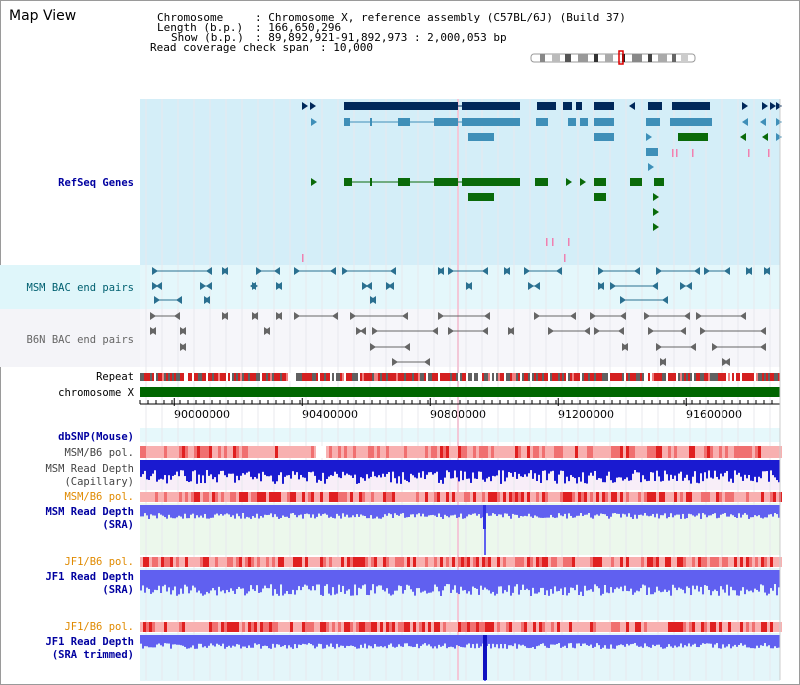  Describe the element at coordinates (80, 288) in the screenshot. I see `msm-bac-label: MSM BAC end pairs` at that location.